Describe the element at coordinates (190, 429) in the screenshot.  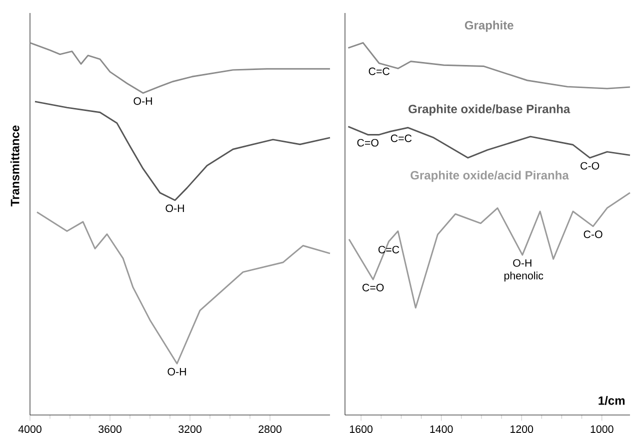
I see `x-tick-label: 3200` at that location.